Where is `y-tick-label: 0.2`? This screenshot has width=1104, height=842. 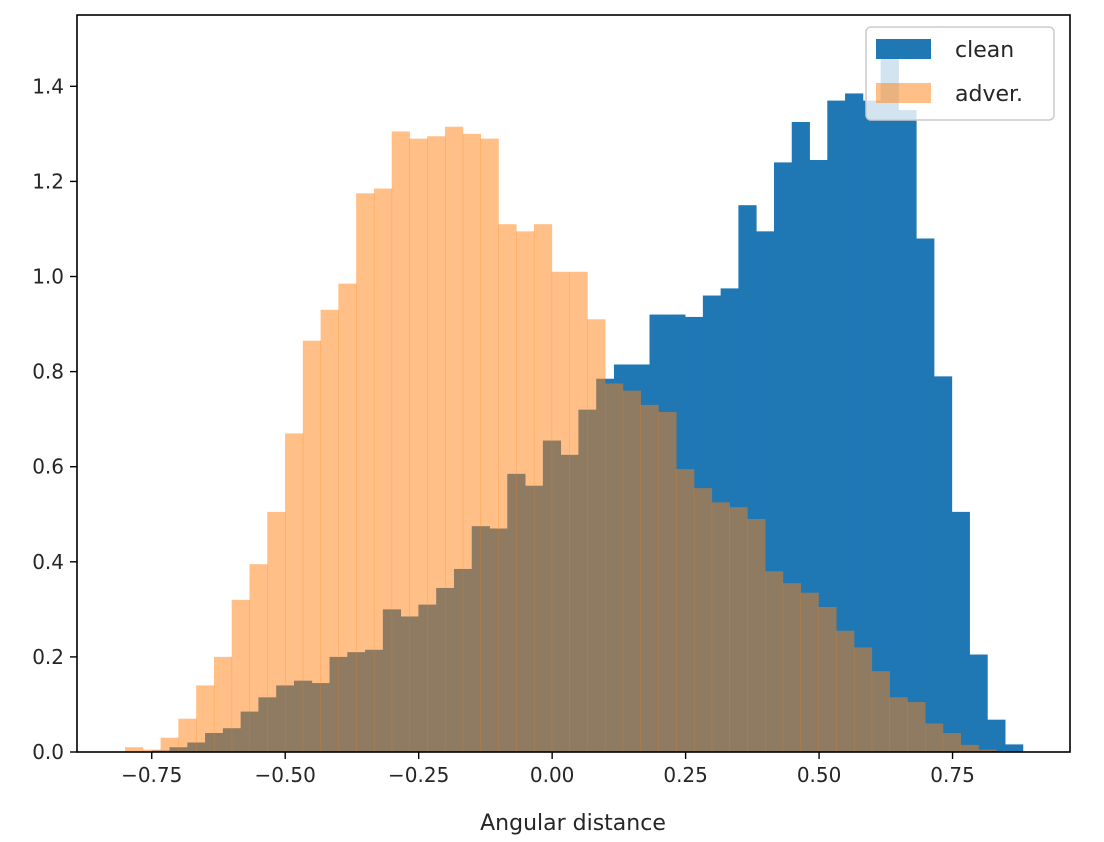
y-tick-label: 0.2 is located at coordinates (48, 657).